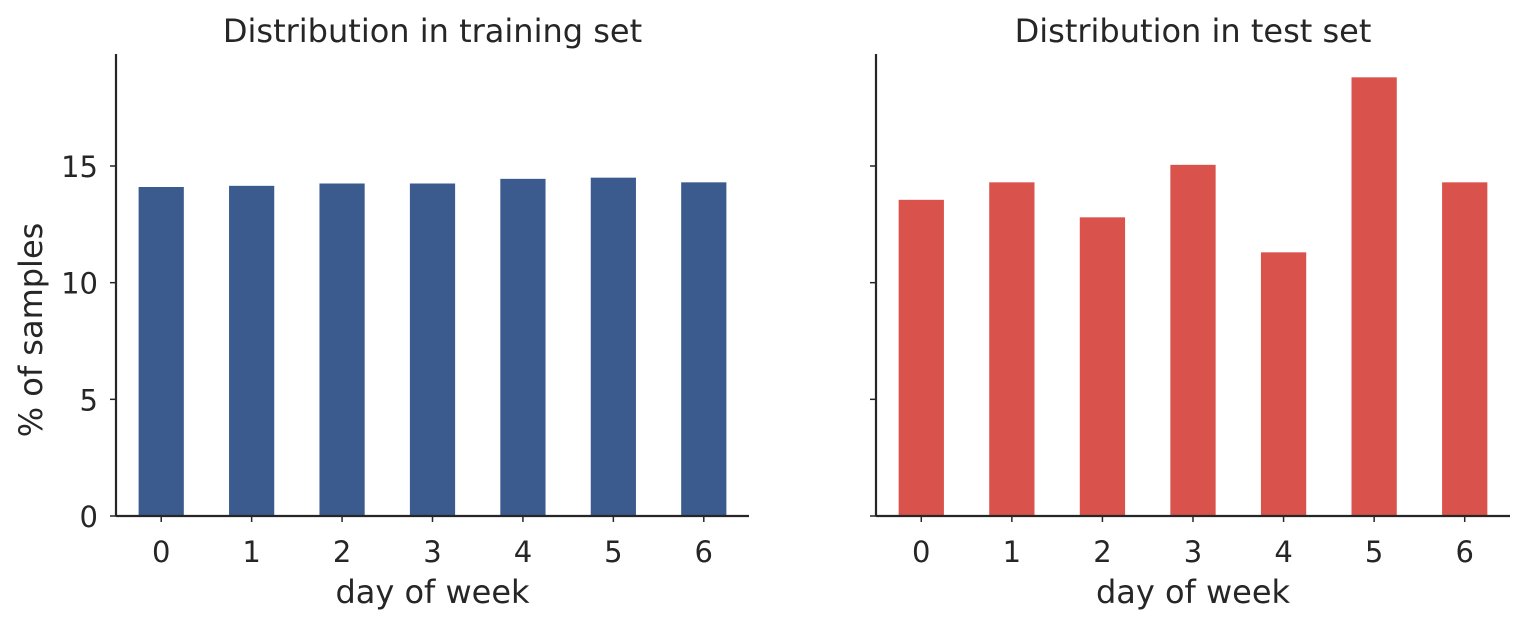 The width and height of the screenshot is (1531, 624). Describe the element at coordinates (79, 284) in the screenshot. I see `y-tick-label: 10` at that location.